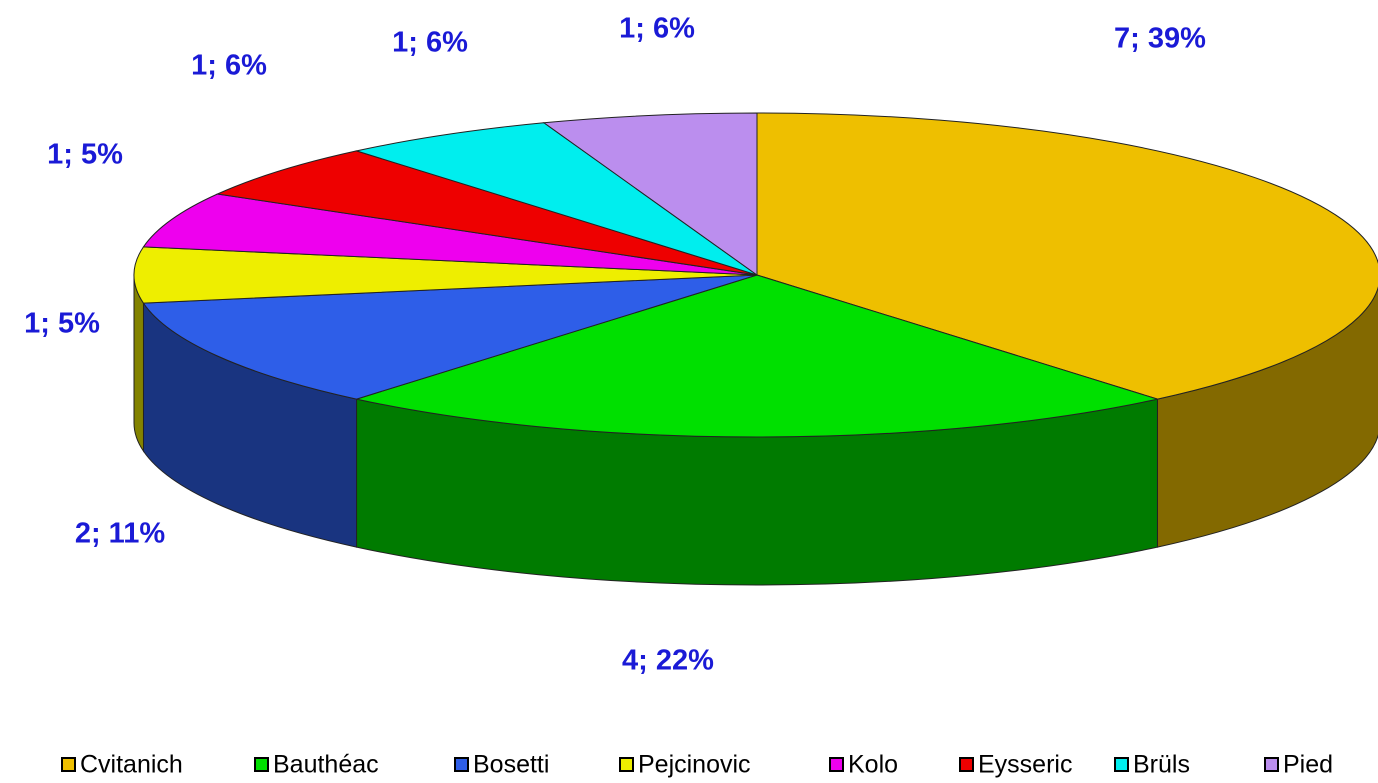 This screenshot has width=1378, height=783. What do you see at coordinates (668, 661) in the screenshot?
I see `data-label: 4; 22%` at bounding box center [668, 661].